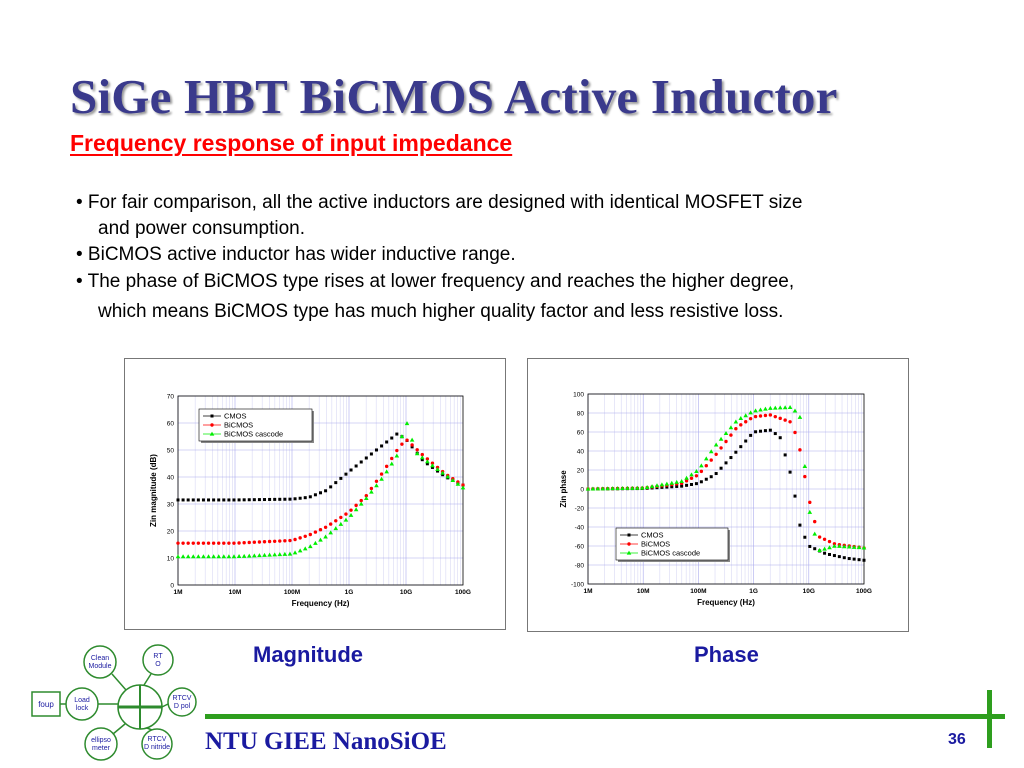 Image resolution: width=1024 pixels, height=768 pixels. I want to click on y-tick-label: 70, so click(171, 397).